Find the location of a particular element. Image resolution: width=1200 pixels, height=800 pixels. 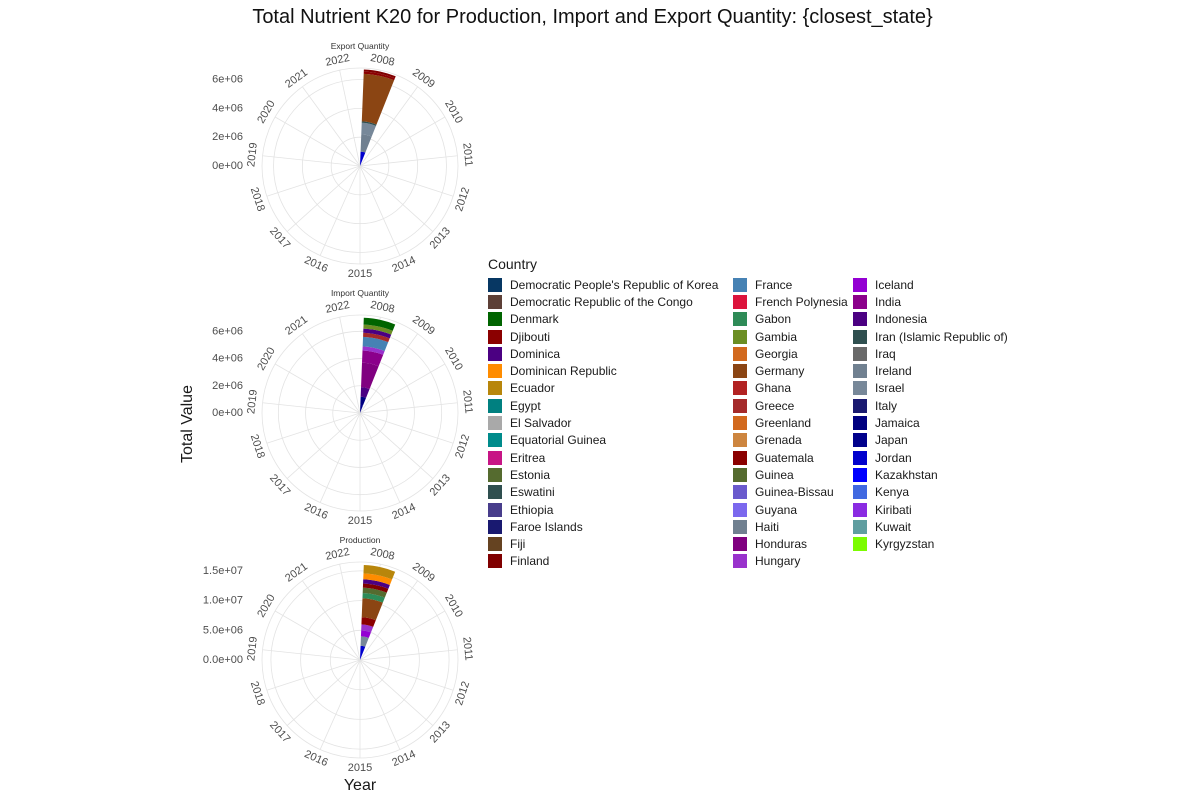

legend-label: Finland is located at coordinates (530, 561).